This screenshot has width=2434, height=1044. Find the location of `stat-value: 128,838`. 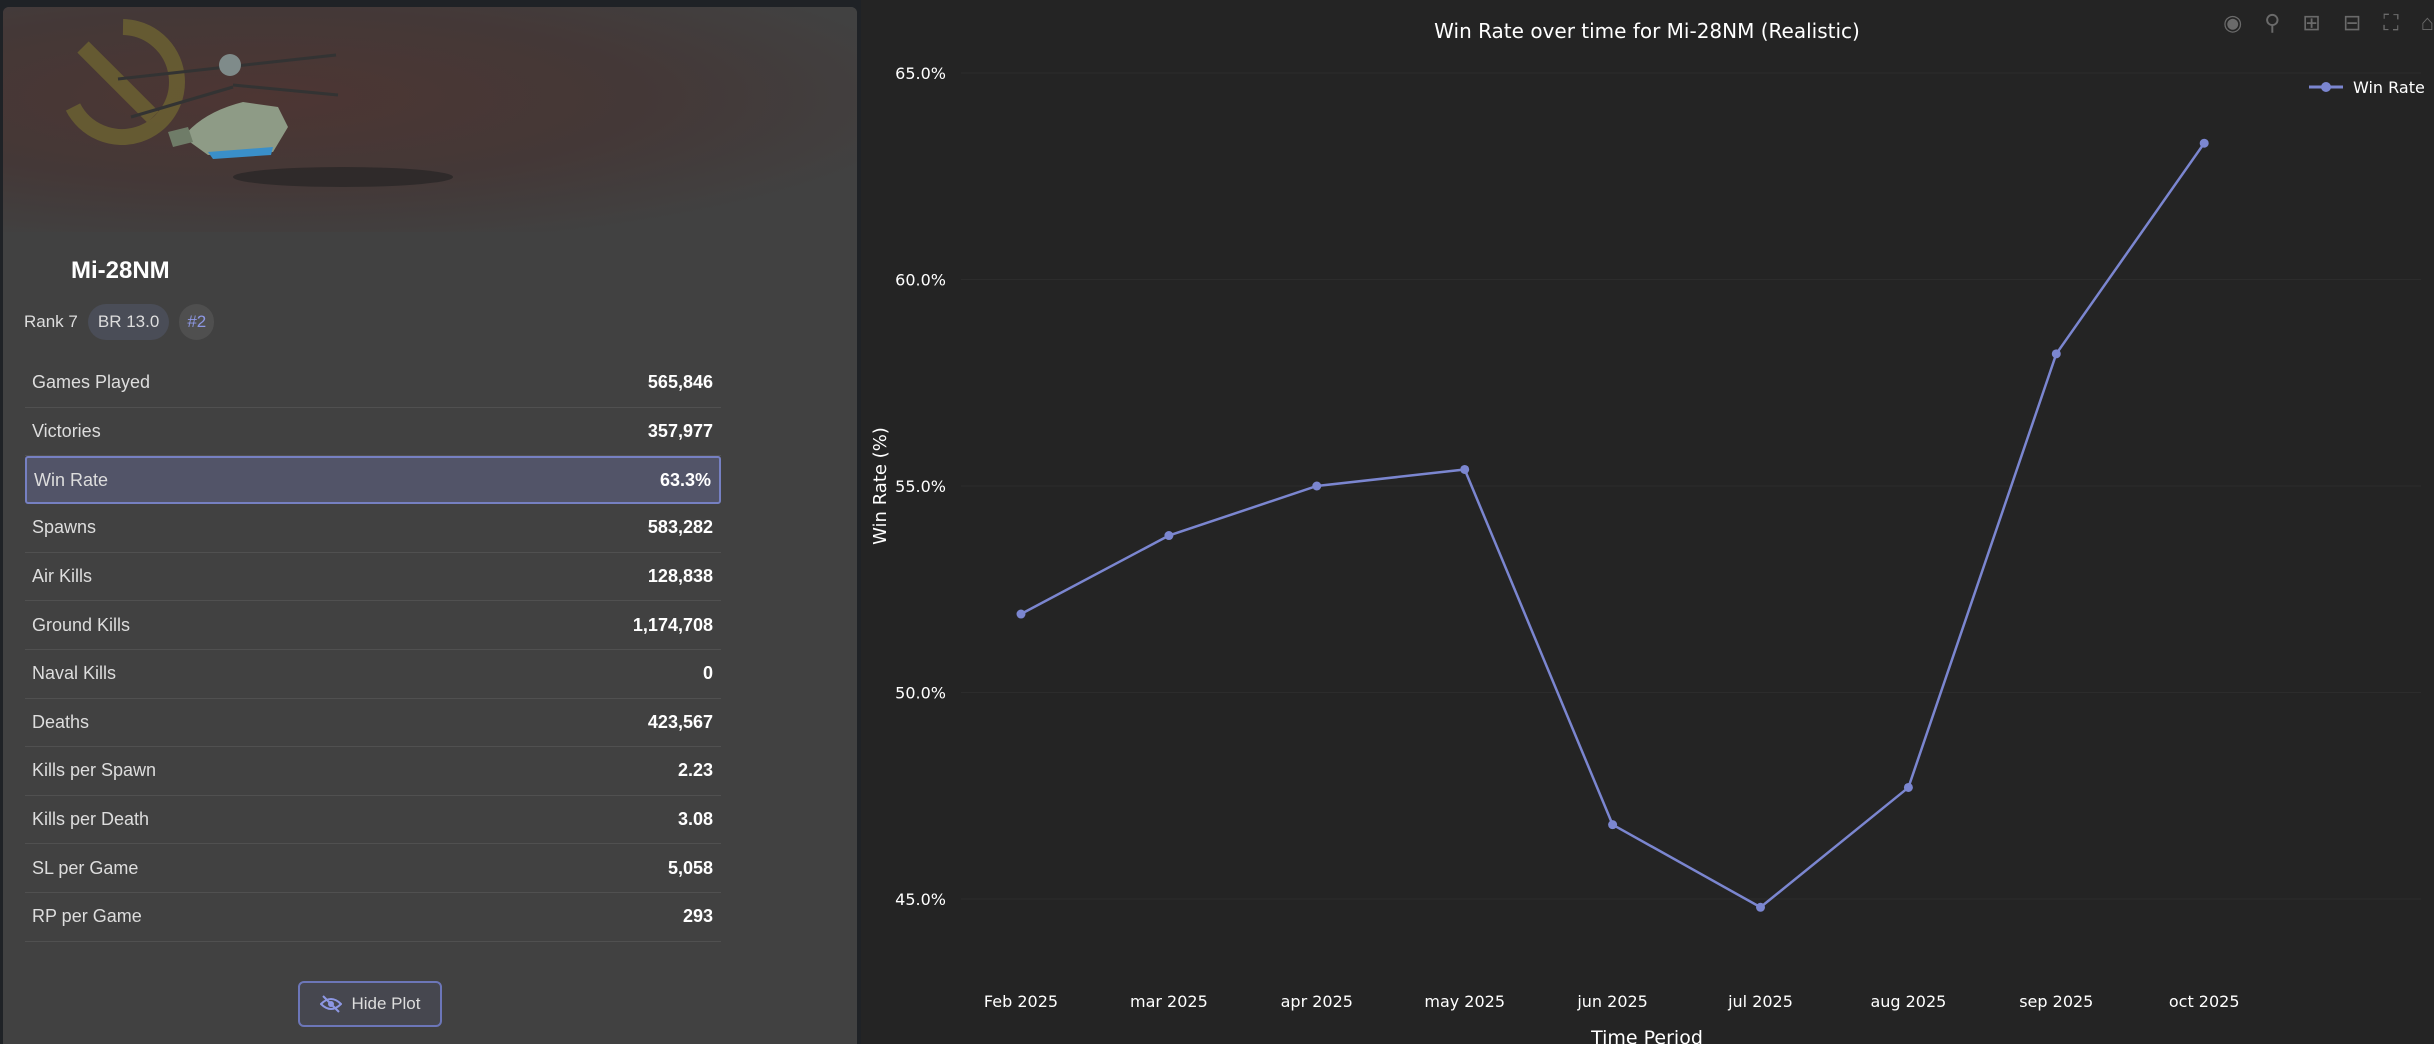

stat-value: 128,838 is located at coordinates (680, 576).